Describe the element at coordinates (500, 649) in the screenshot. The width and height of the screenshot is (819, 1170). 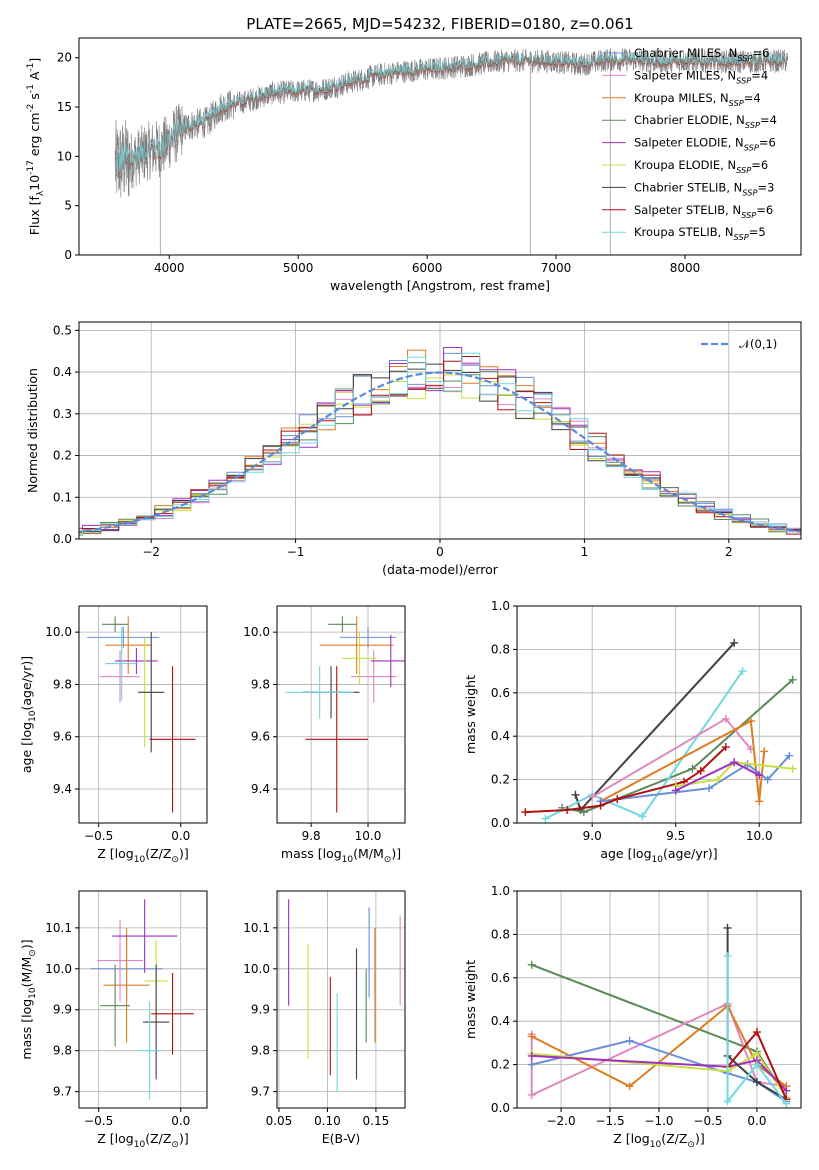
I see `y-tick-label: 0.8` at that location.